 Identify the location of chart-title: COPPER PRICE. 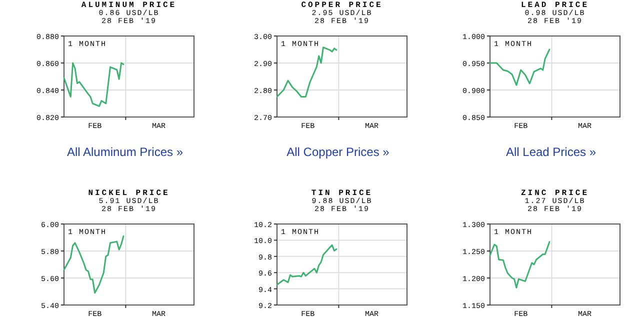
(342, 5).